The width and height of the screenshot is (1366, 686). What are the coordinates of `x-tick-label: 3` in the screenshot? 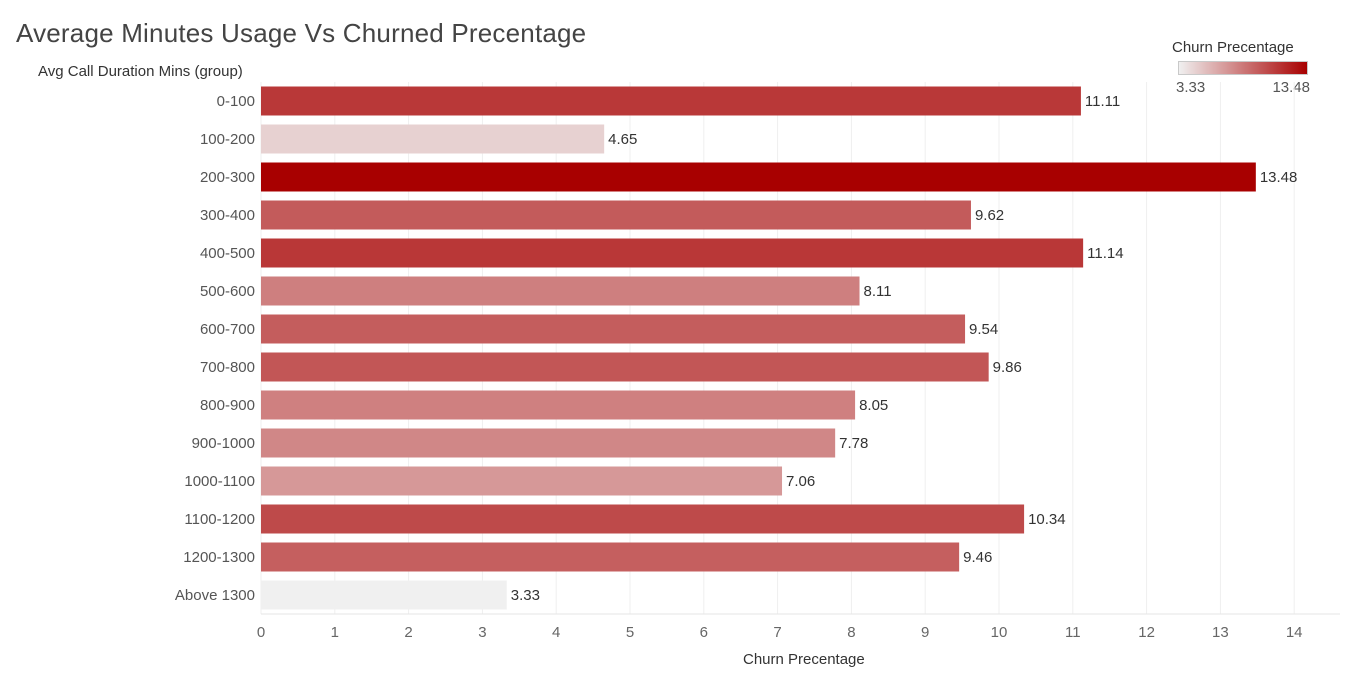 It's located at (482, 632).